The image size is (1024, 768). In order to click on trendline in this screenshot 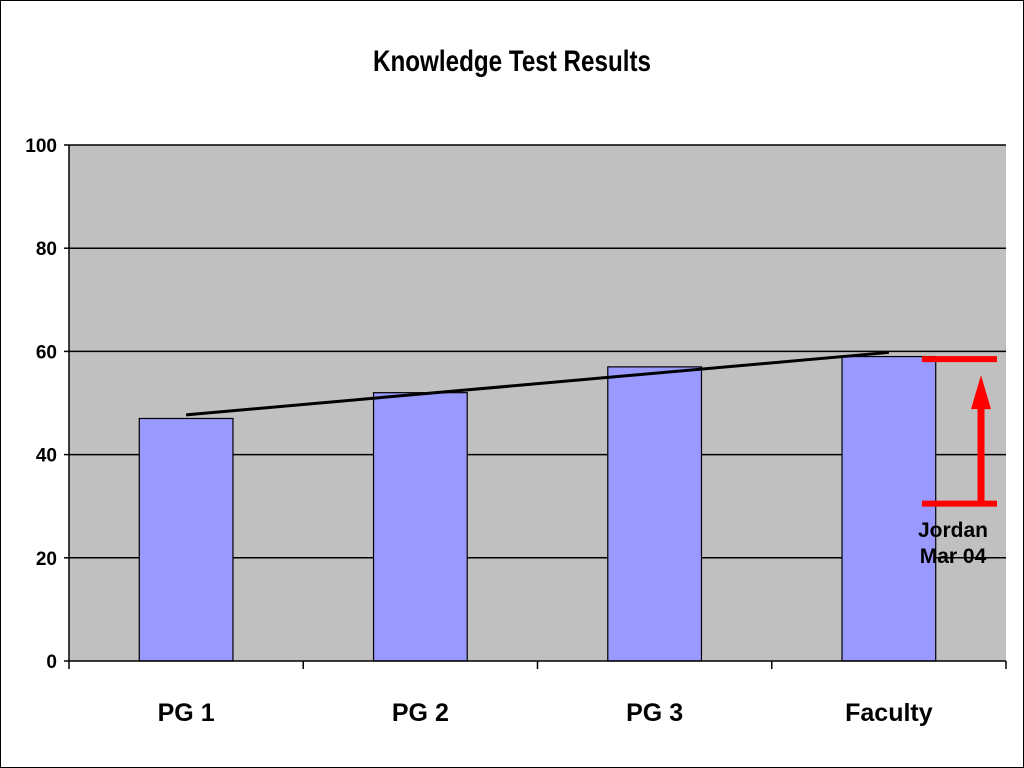, I will do `click(537, 383)`.